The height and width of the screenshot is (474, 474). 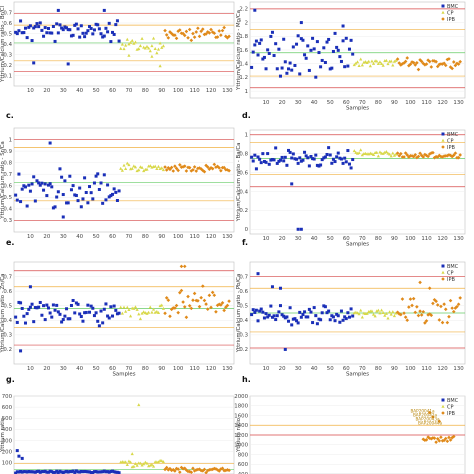 What do you see at coordinates (443, 6) in the screenshot?
I see `legend-marker-bmc` at bounding box center [443, 6].